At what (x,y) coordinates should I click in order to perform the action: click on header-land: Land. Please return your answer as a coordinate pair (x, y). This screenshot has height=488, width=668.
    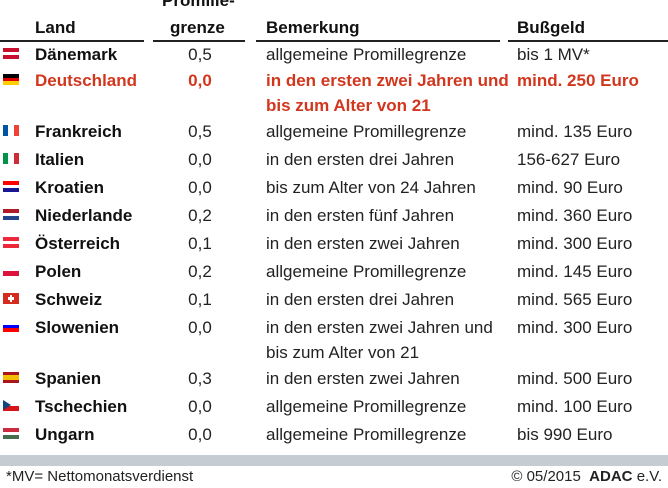
    Looking at the image, I should click on (55, 27).